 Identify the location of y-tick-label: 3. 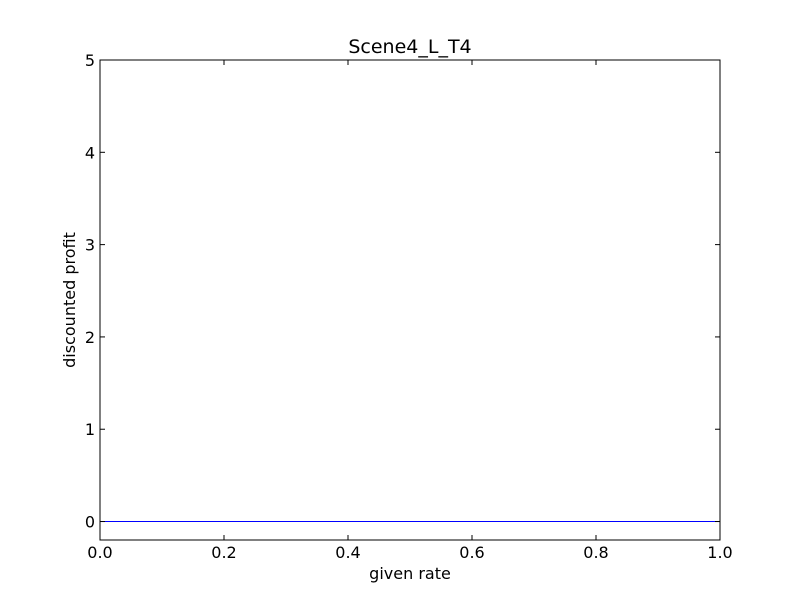
(90, 245).